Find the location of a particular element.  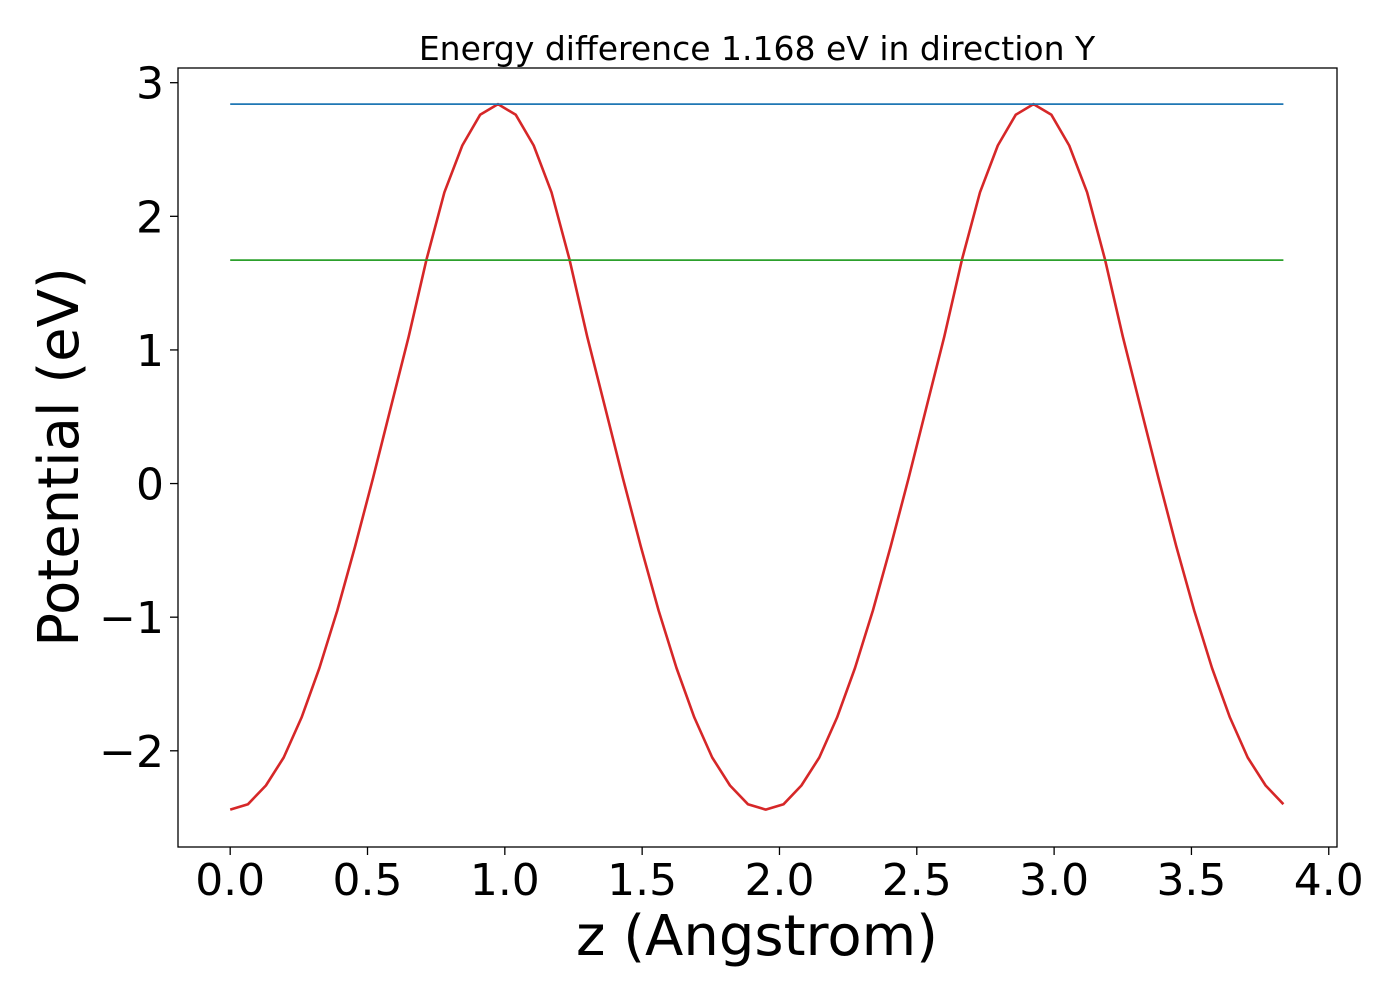

x-axis-label: z (Angstrom) is located at coordinates (757, 936).